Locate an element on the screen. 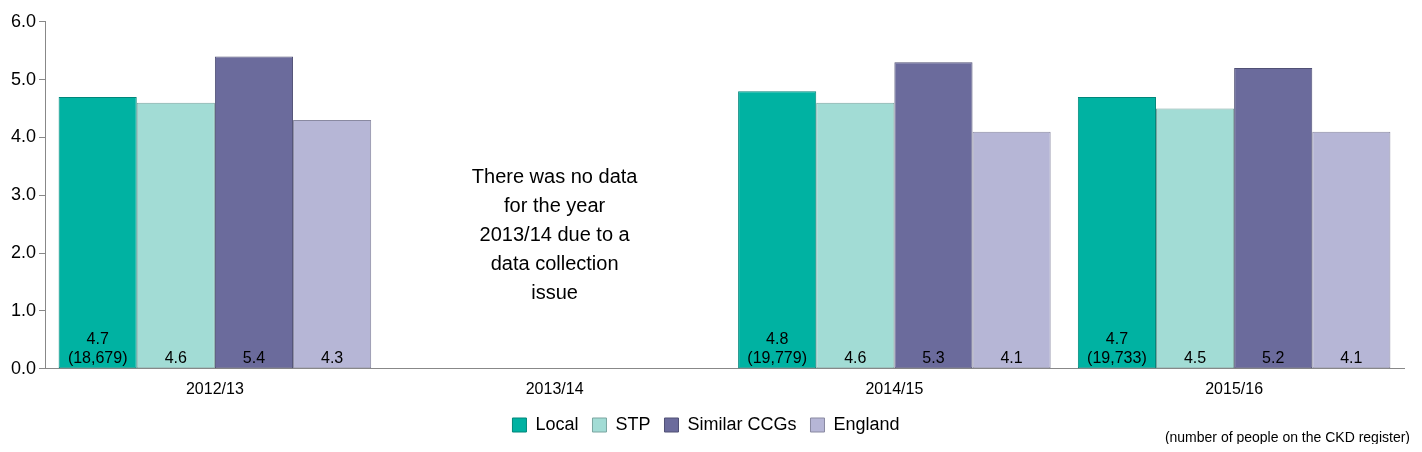 This screenshot has width=1422, height=452. x-tick-label: 2013/14 is located at coordinates (554, 388).